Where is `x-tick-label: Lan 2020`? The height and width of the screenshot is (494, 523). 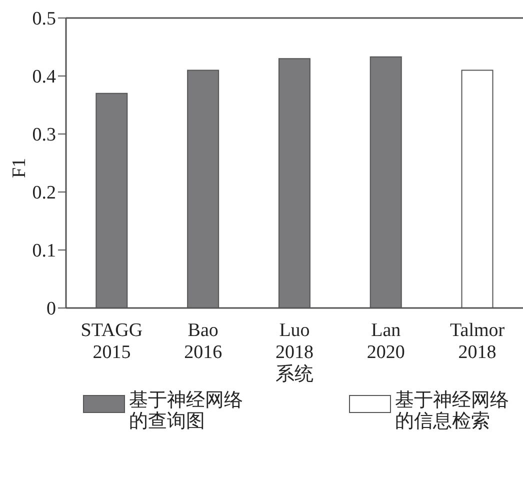 x-tick-label: Lan 2020 is located at coordinates (385, 341).